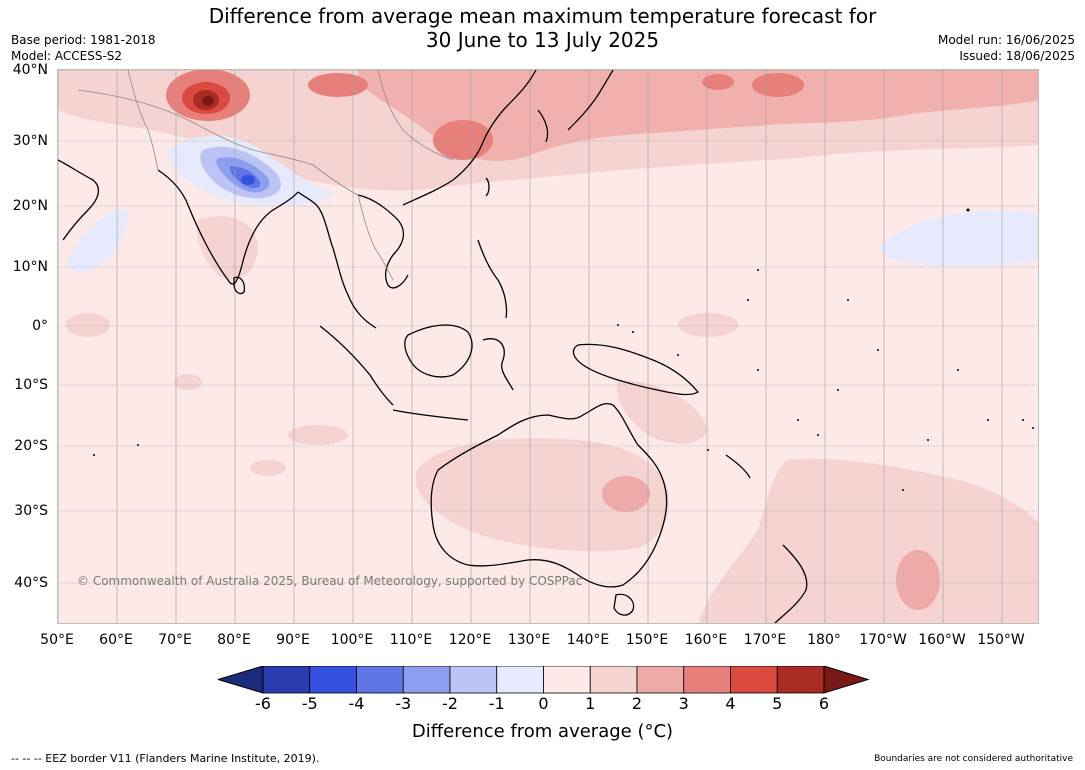  Describe the element at coordinates (241, 680) in the screenshot. I see `colorbar-extend-low` at that location.